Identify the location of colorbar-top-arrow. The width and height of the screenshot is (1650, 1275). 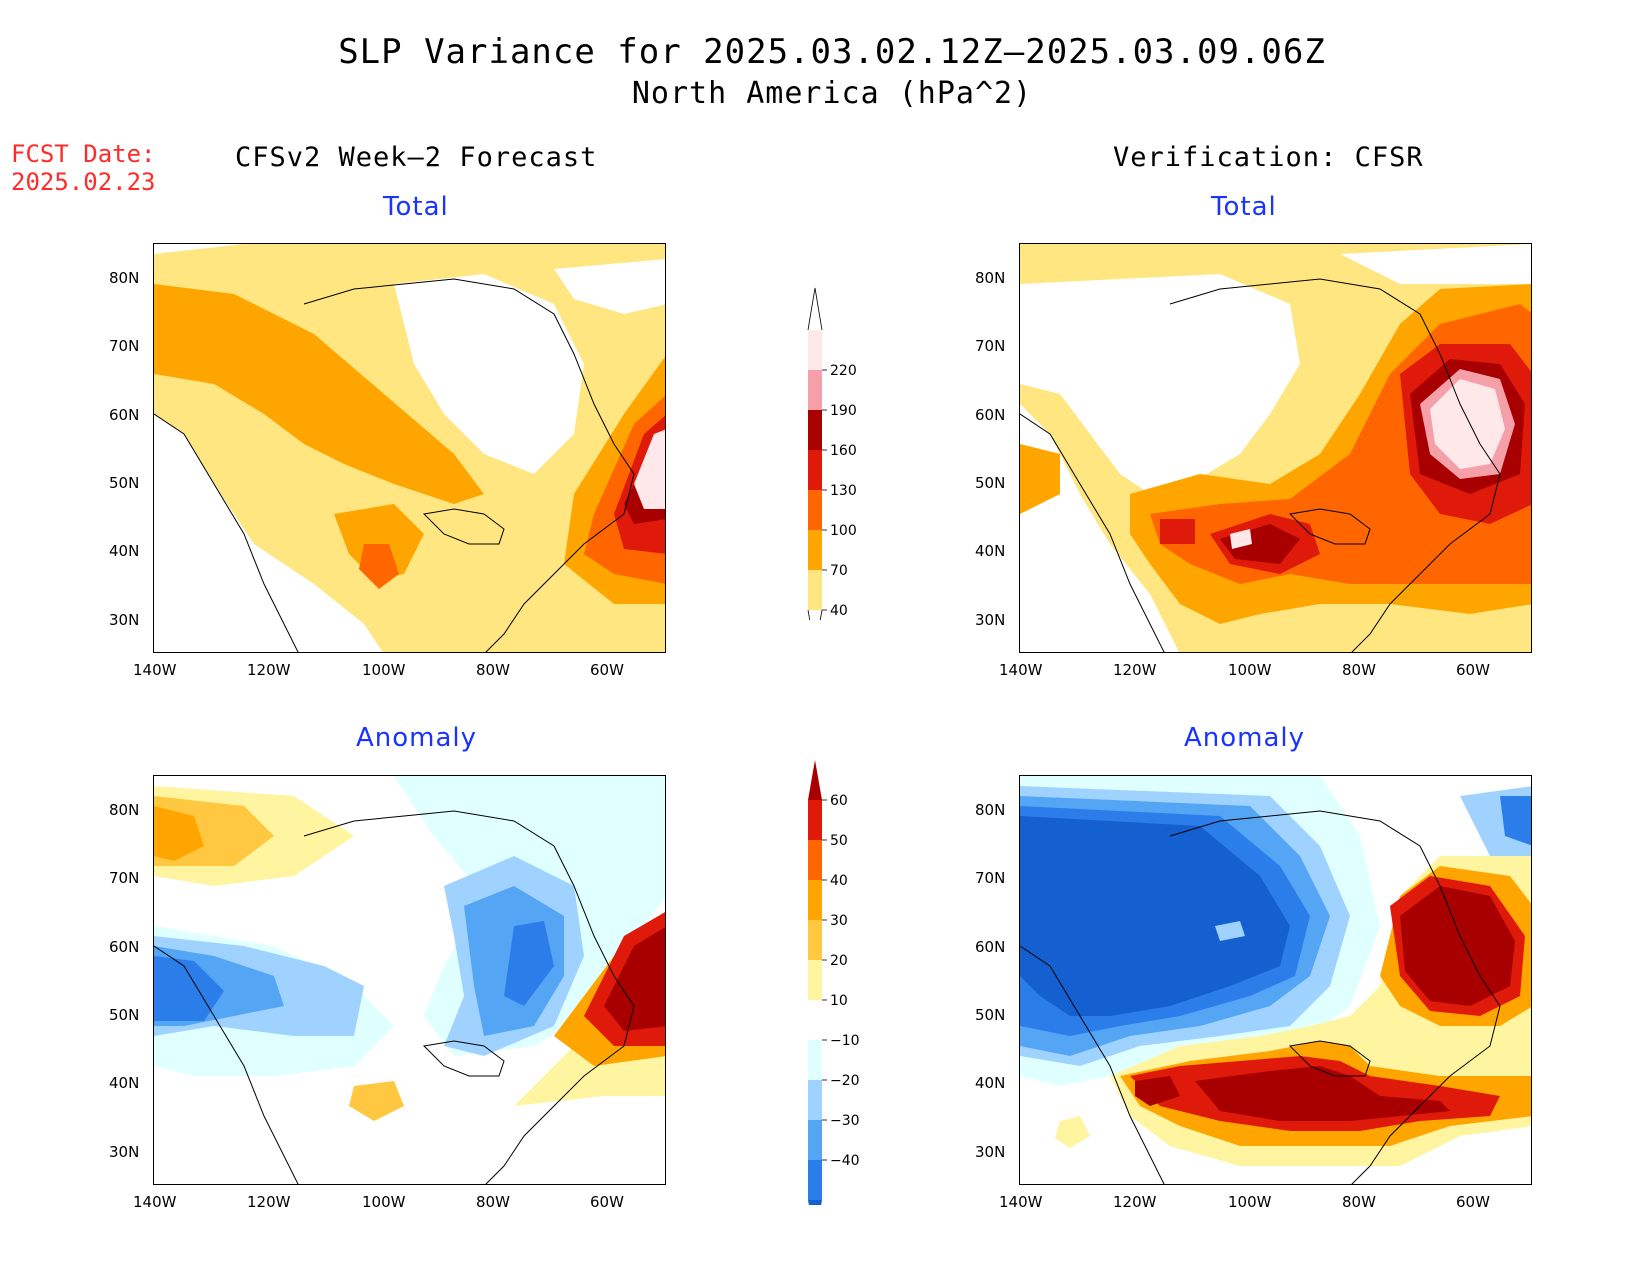
(815, 780).